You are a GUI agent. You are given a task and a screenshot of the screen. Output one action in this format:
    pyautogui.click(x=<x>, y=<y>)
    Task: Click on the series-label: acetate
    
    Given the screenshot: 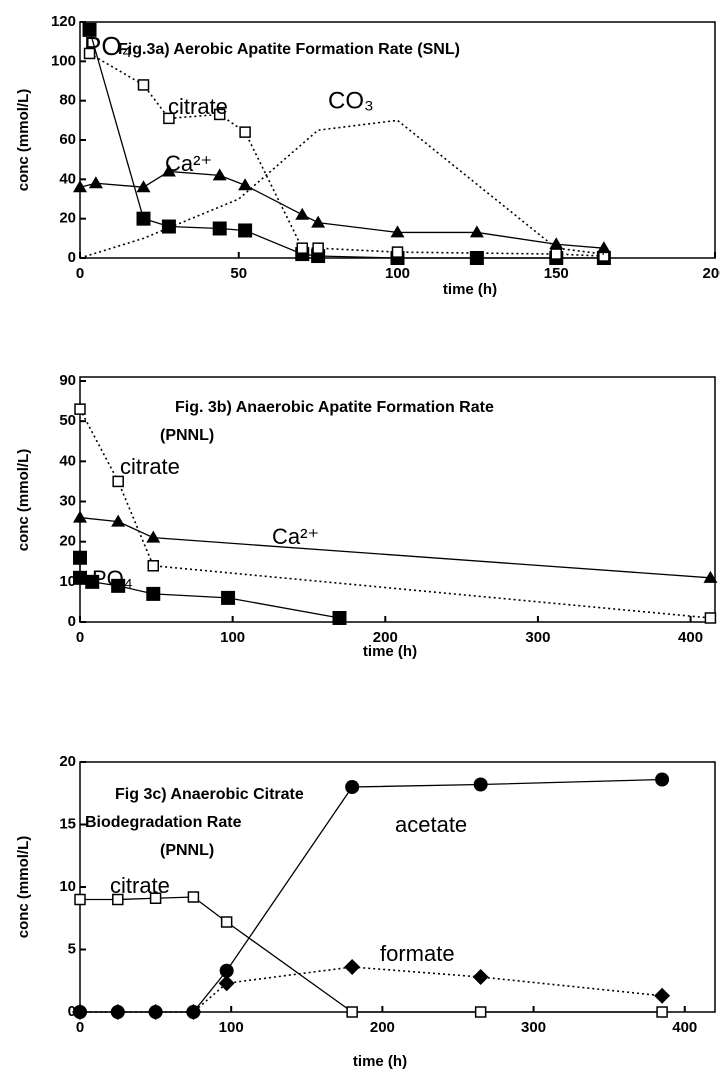 What is the action you would take?
    pyautogui.click(x=431, y=824)
    